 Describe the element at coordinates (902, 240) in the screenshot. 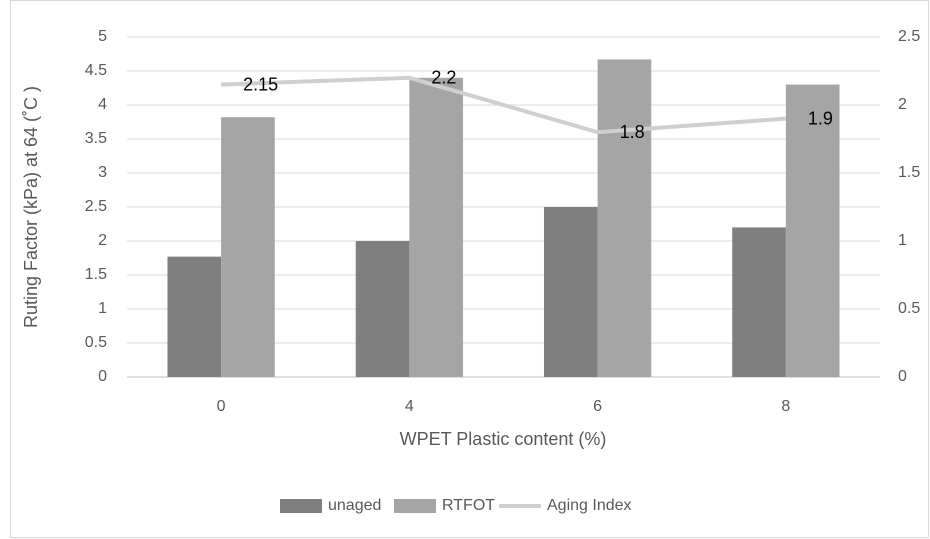

I see `y2-tick-label: 1` at that location.